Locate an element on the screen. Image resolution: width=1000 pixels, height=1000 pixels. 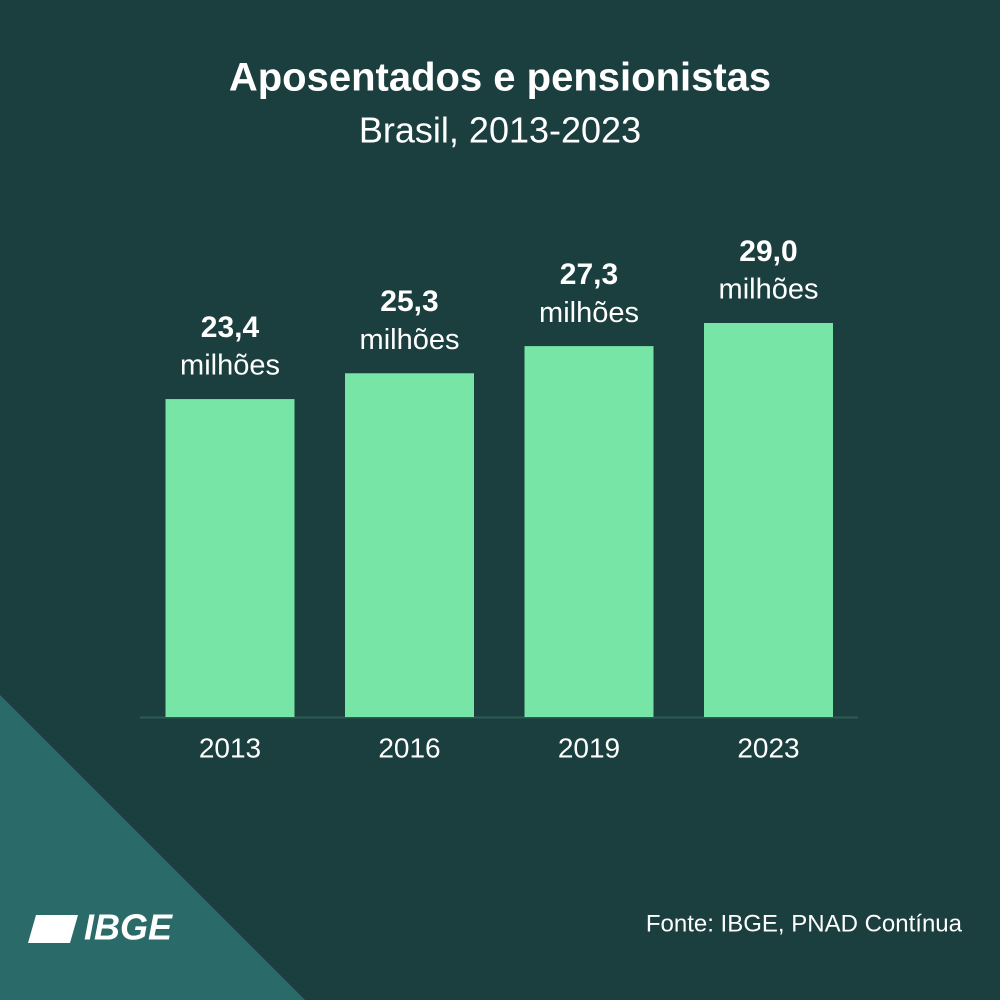
value-label: 23,4 is located at coordinates (230, 327).